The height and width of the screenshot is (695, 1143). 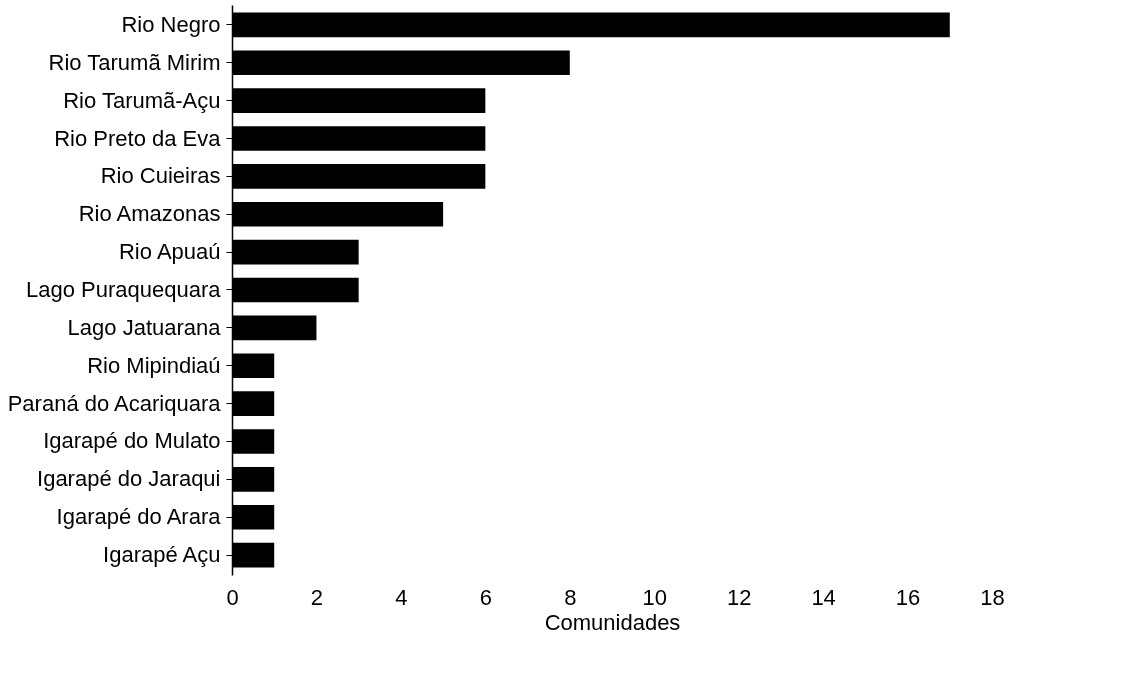 What do you see at coordinates (739, 597) in the screenshot?
I see `x-tick-label: 12` at bounding box center [739, 597].